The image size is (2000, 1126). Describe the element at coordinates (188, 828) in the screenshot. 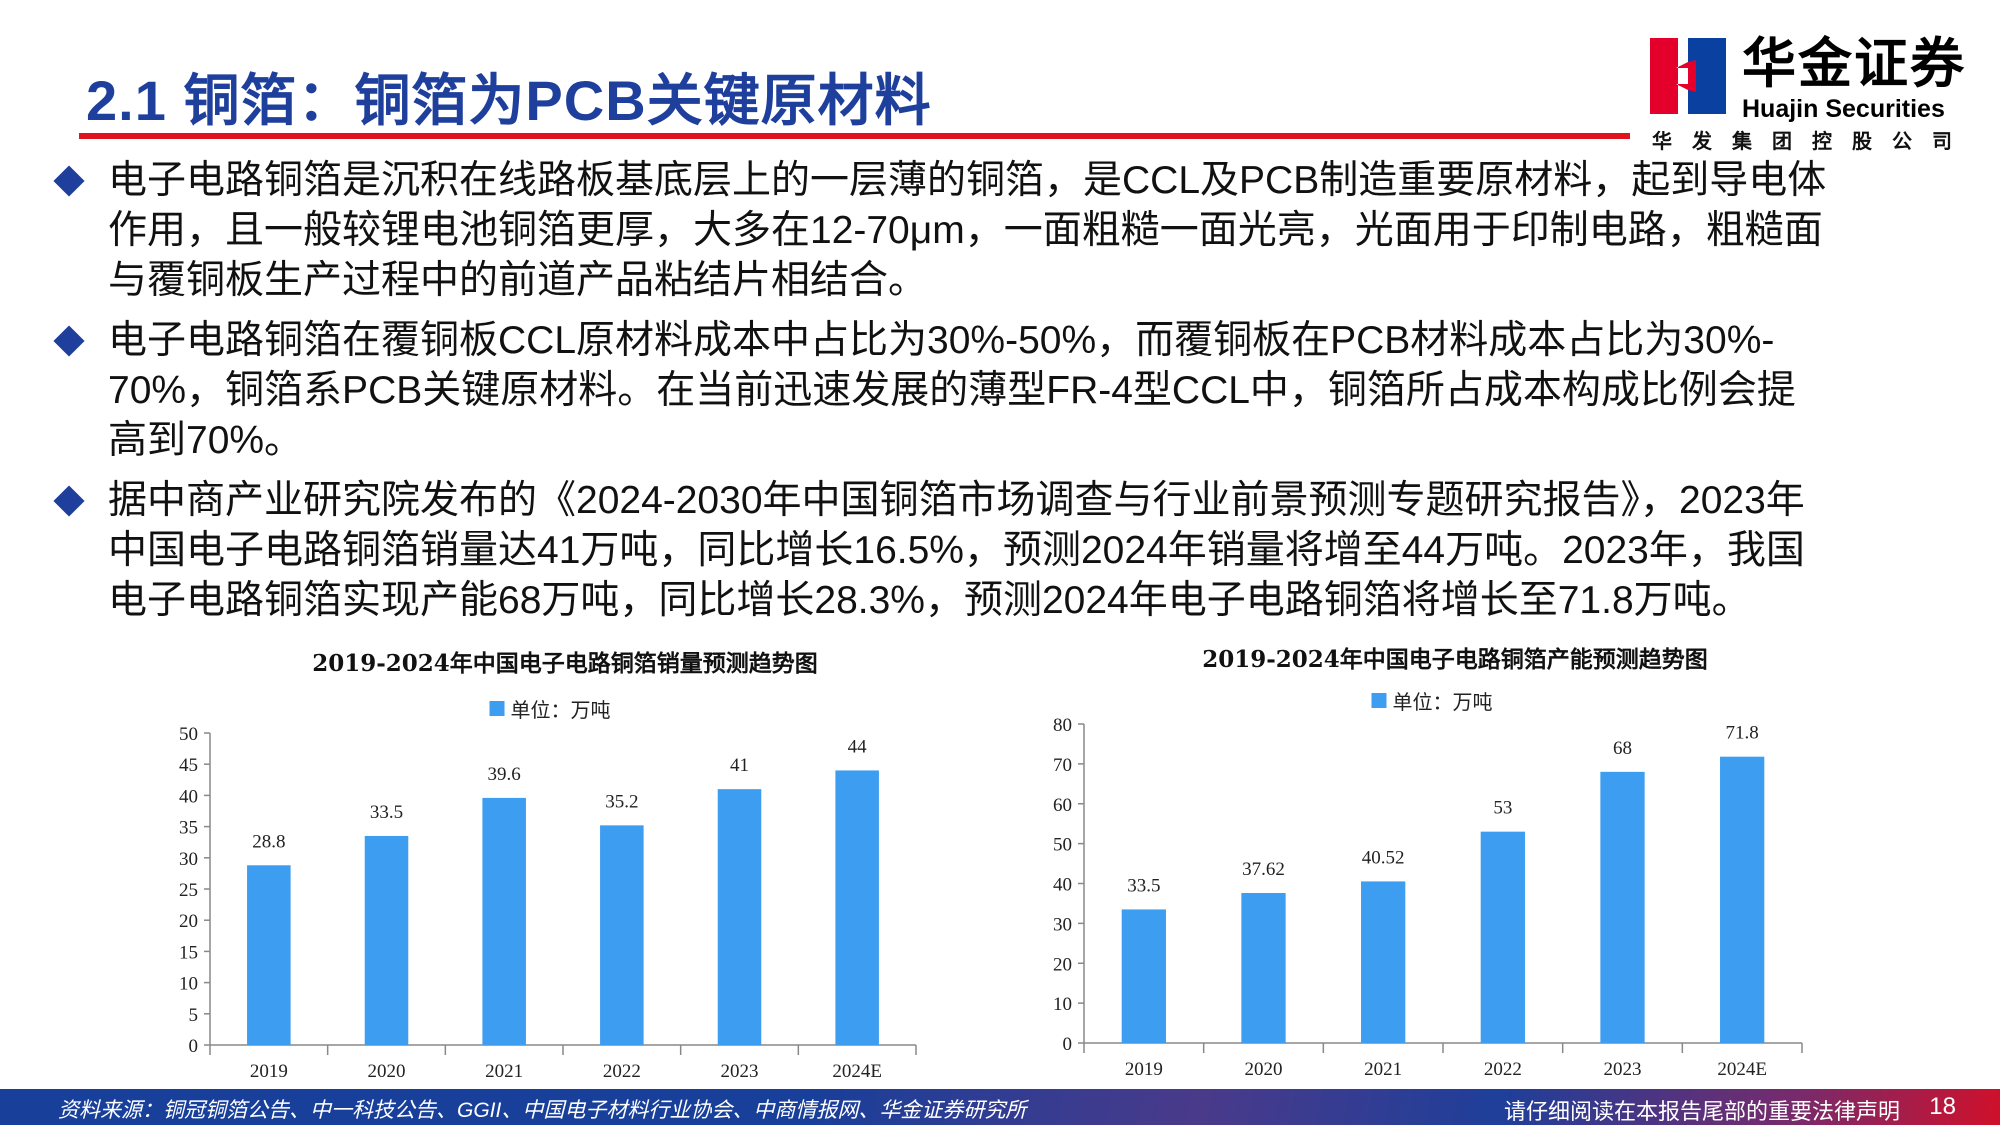

I see `y-tick-label: 35` at that location.